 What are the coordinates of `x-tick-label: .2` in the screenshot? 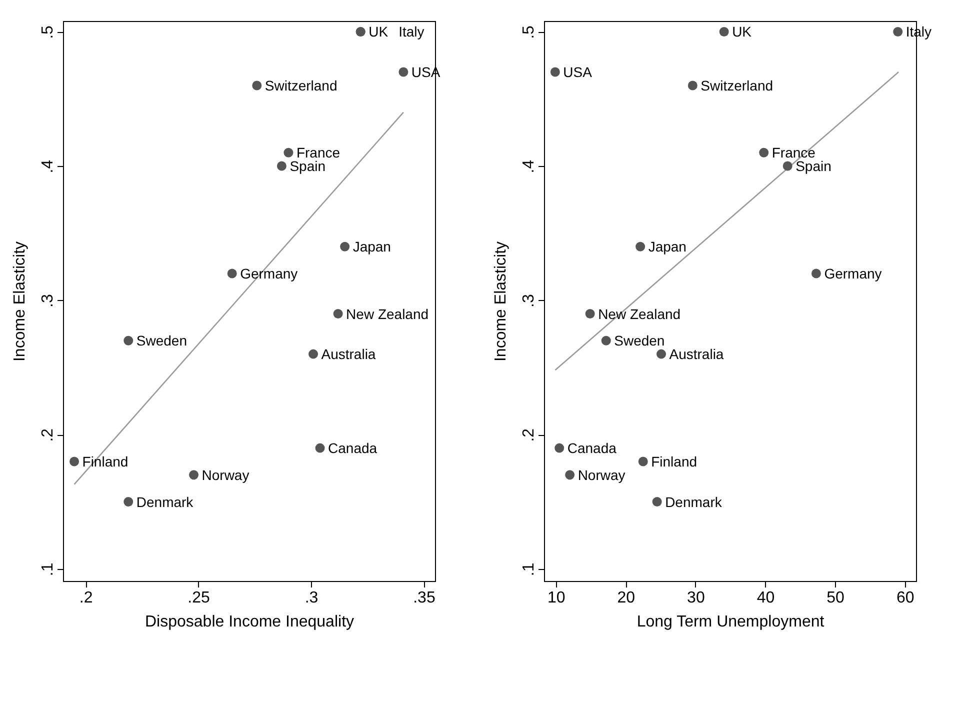 It's located at (86, 598).